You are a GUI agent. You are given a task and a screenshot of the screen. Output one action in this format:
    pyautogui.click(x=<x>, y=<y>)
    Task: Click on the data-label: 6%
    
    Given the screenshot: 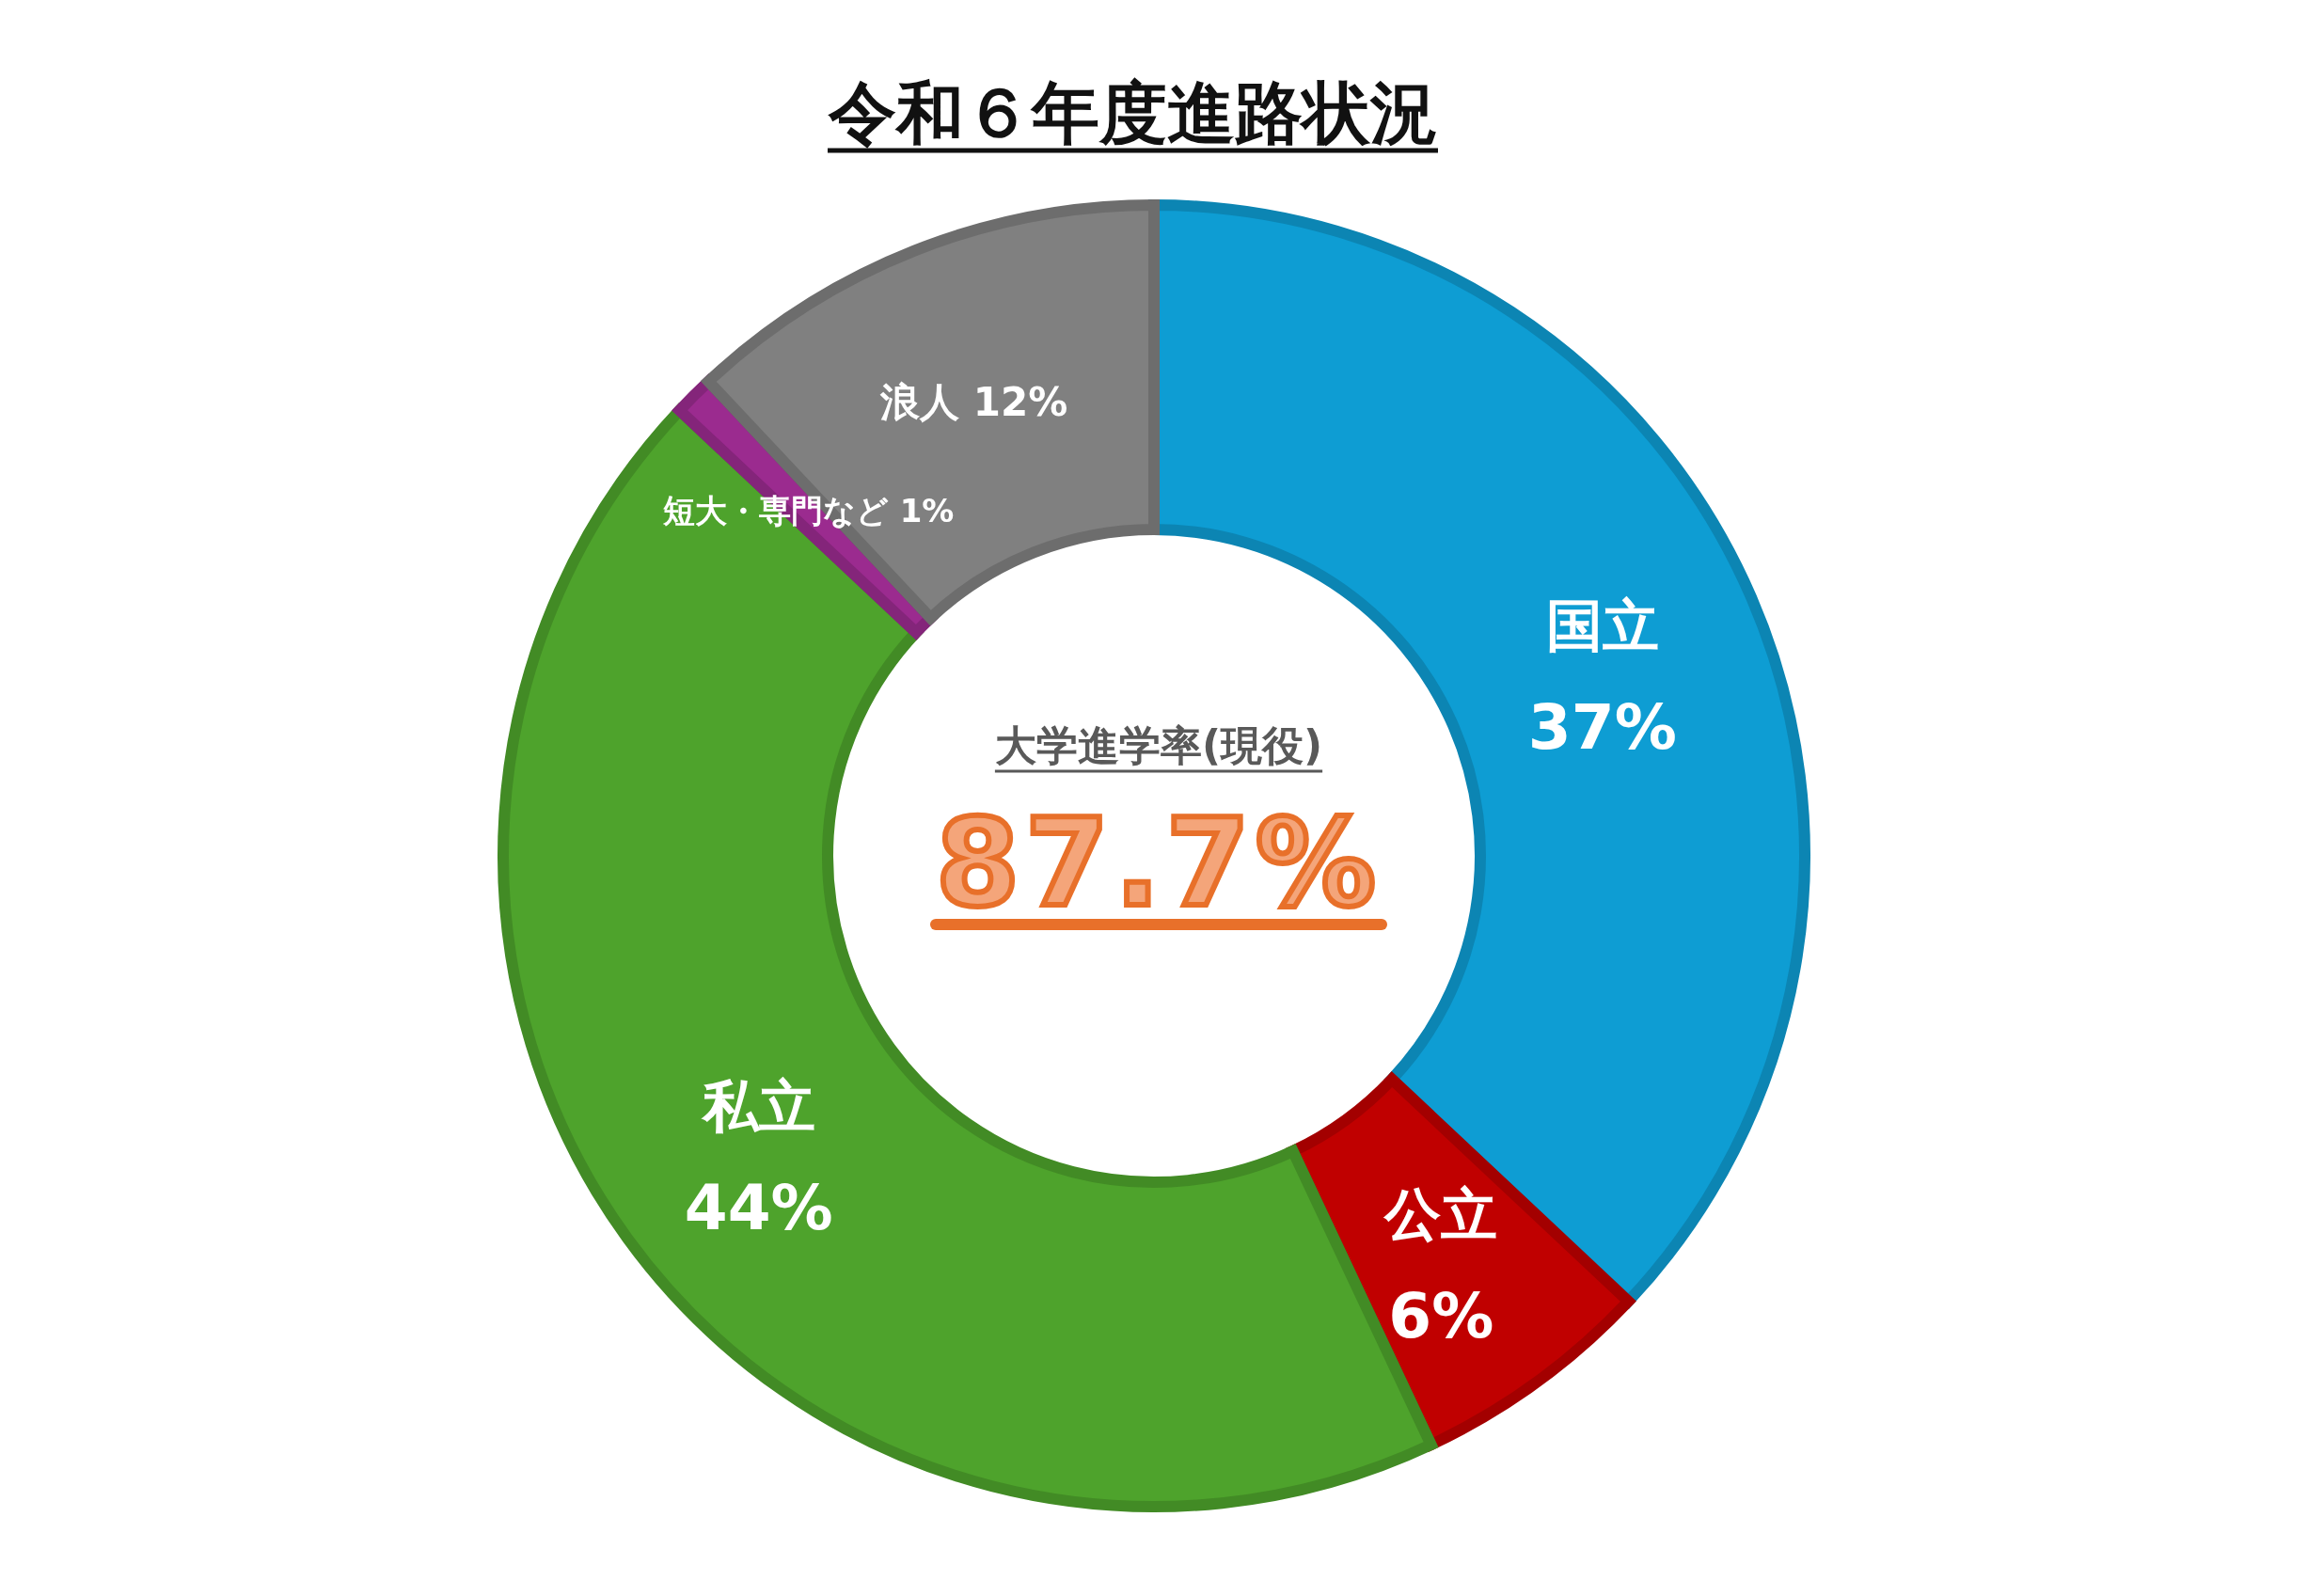 What is the action you would take?
    pyautogui.click(x=1441, y=1316)
    